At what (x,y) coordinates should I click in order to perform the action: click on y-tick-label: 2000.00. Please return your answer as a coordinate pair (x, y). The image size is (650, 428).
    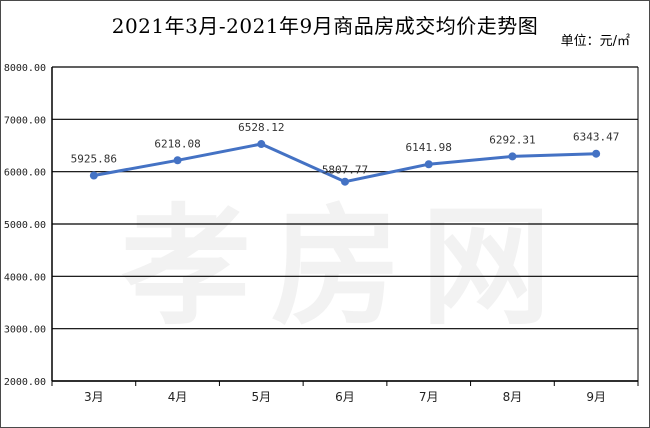
    Looking at the image, I should click on (25, 382).